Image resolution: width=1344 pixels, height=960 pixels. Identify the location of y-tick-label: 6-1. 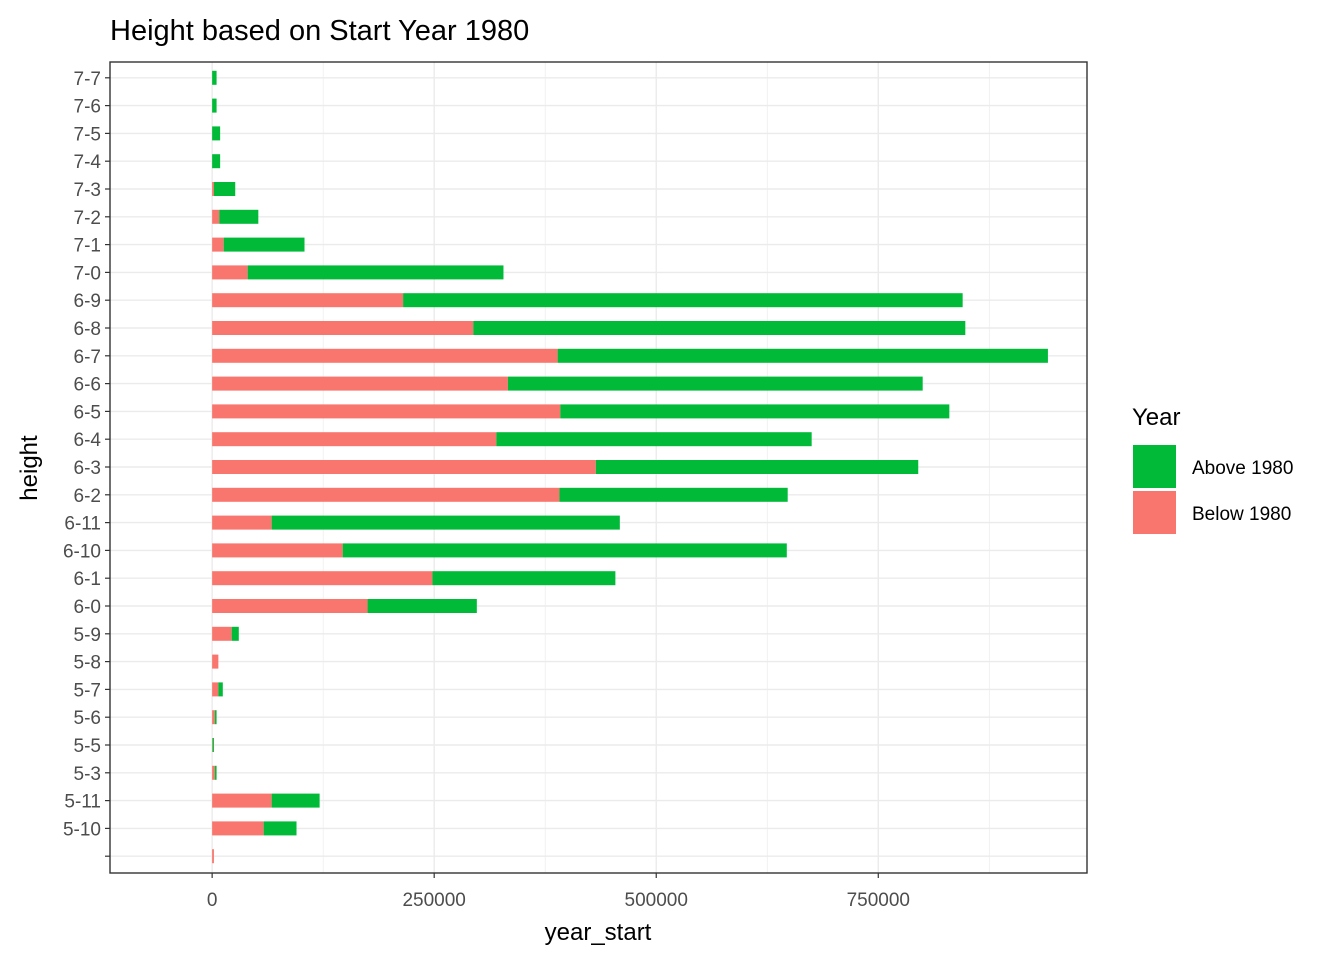
(87, 579).